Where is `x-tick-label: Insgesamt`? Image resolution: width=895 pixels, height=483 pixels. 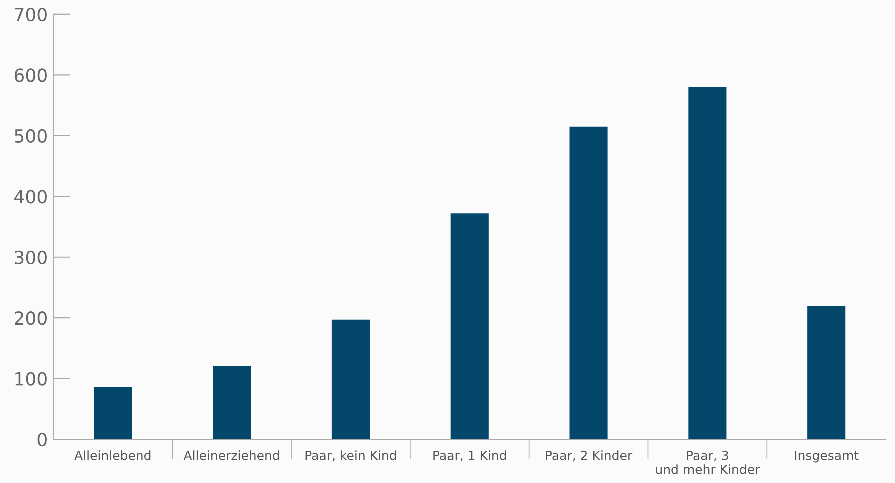
x-tick-label: Insgesamt is located at coordinates (827, 457).